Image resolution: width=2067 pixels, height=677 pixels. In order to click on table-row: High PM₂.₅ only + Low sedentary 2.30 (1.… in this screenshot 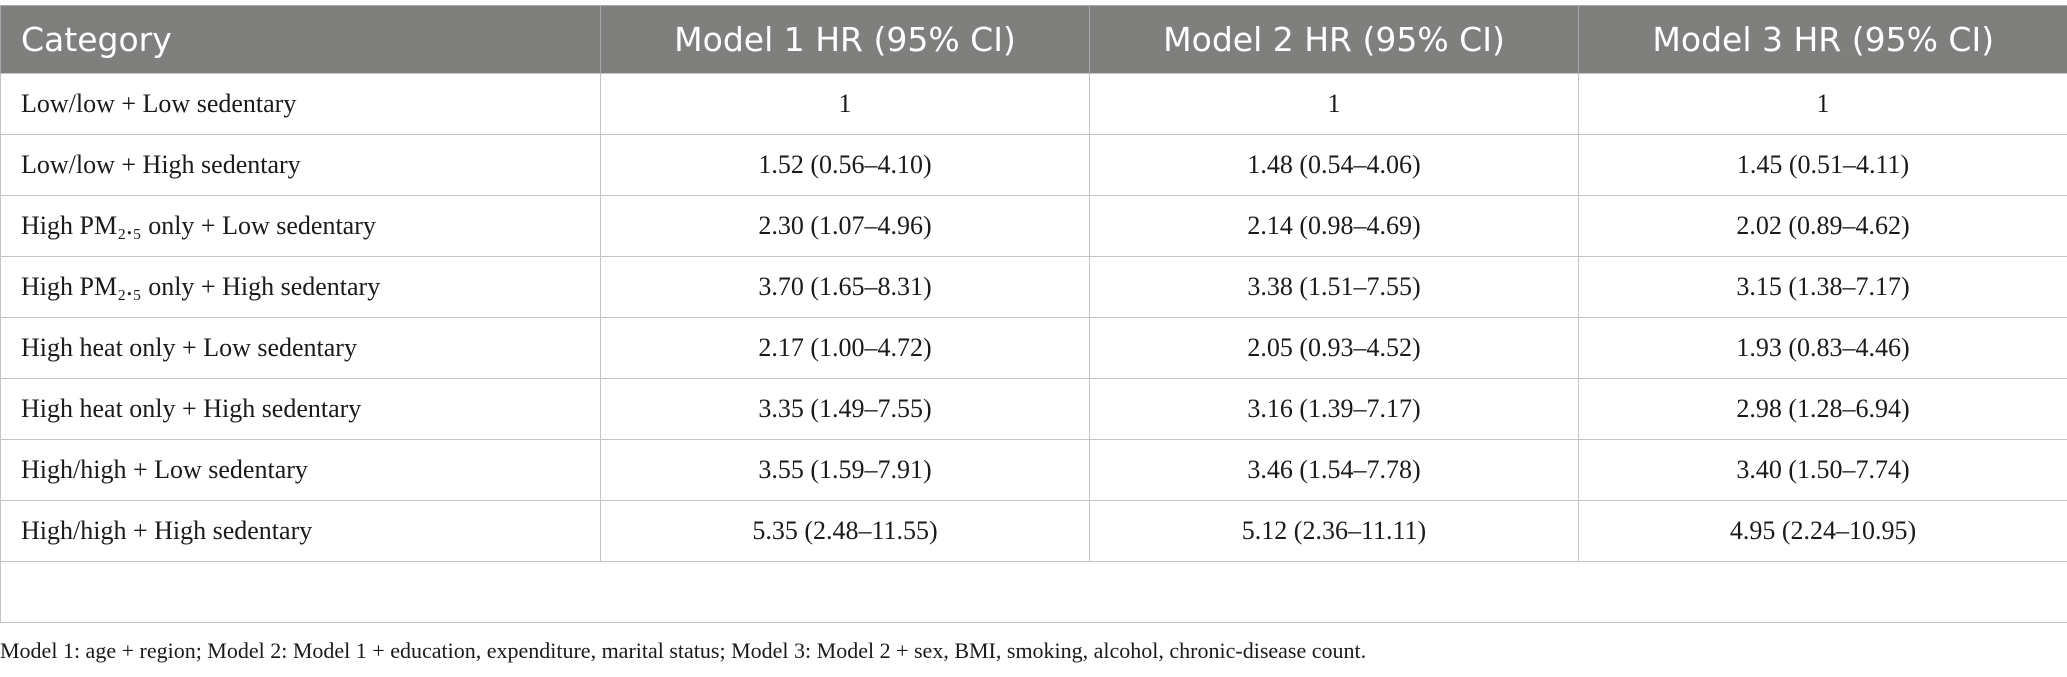, I will do `click(1033, 226)`.